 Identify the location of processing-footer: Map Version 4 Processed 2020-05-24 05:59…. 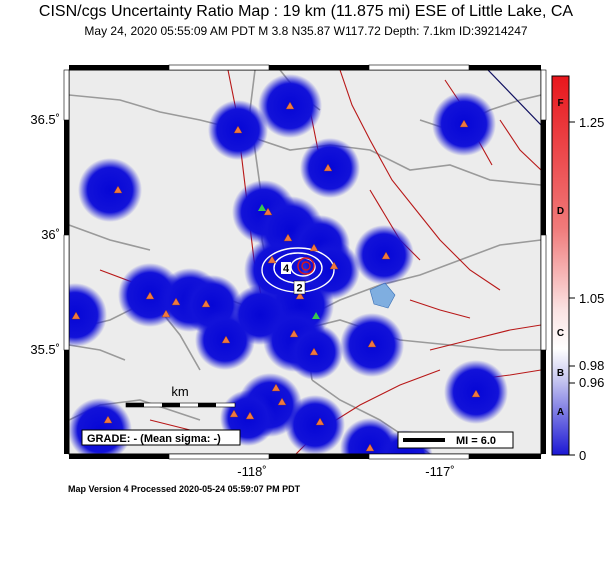
(184, 489).